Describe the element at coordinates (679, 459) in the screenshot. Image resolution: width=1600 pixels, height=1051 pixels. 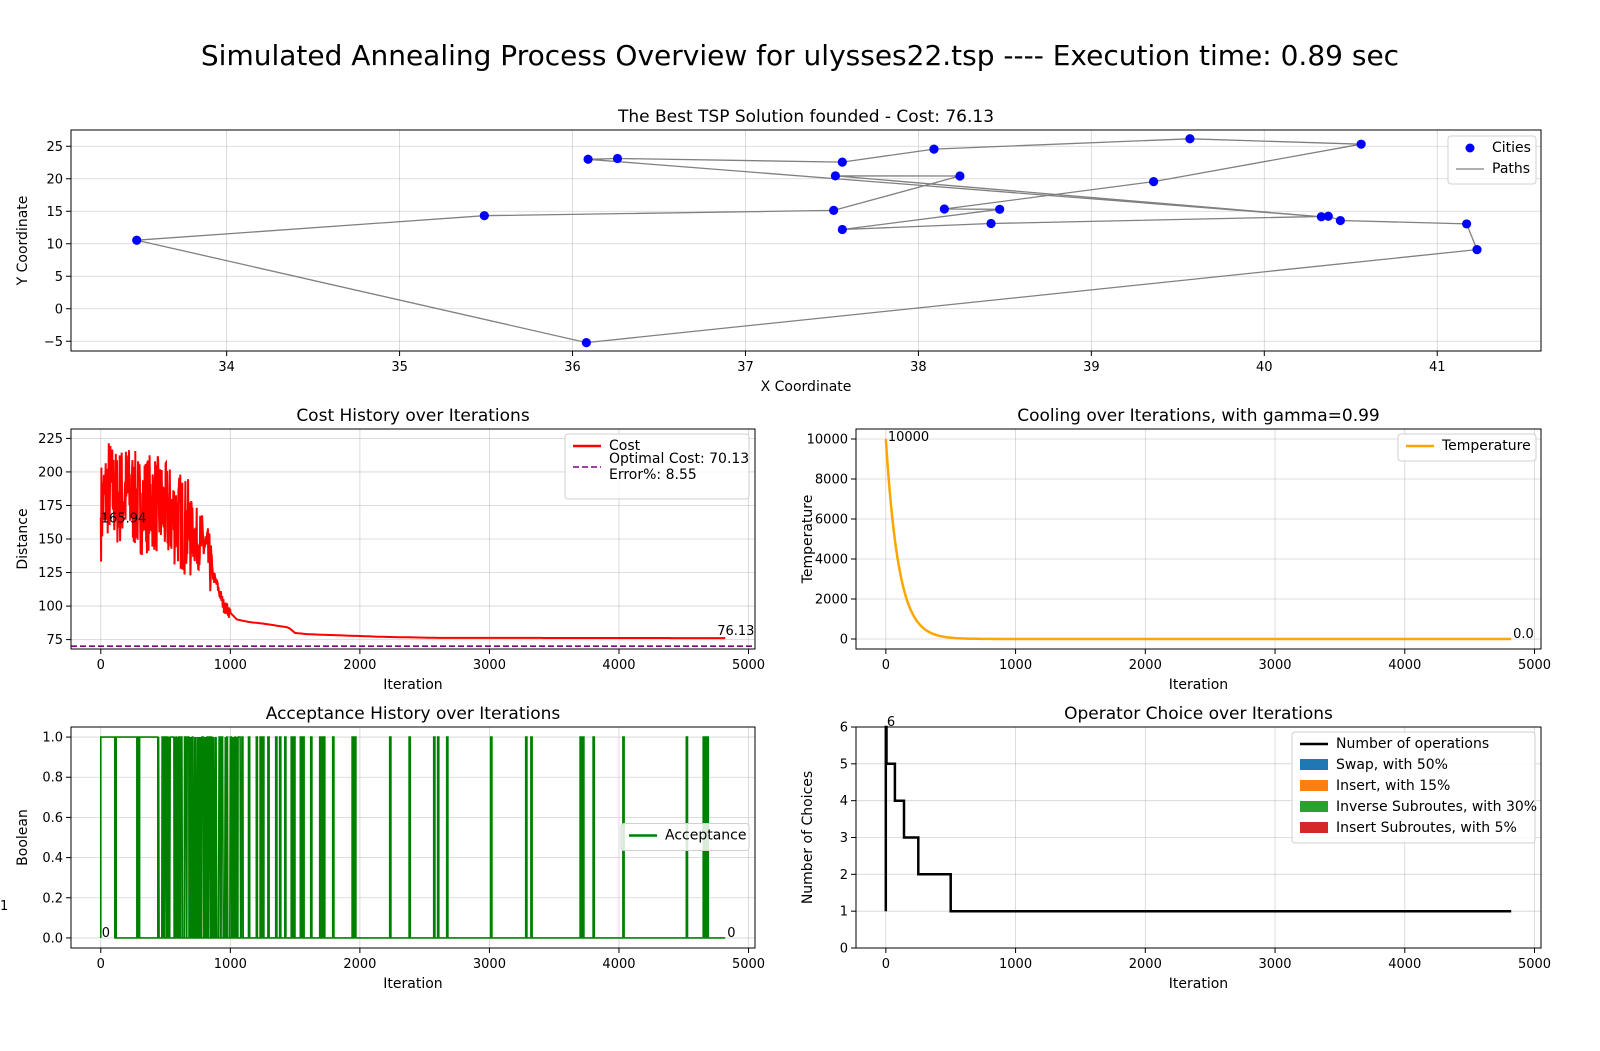
I see `legend-label: Optimal Cost: 70.13` at that location.